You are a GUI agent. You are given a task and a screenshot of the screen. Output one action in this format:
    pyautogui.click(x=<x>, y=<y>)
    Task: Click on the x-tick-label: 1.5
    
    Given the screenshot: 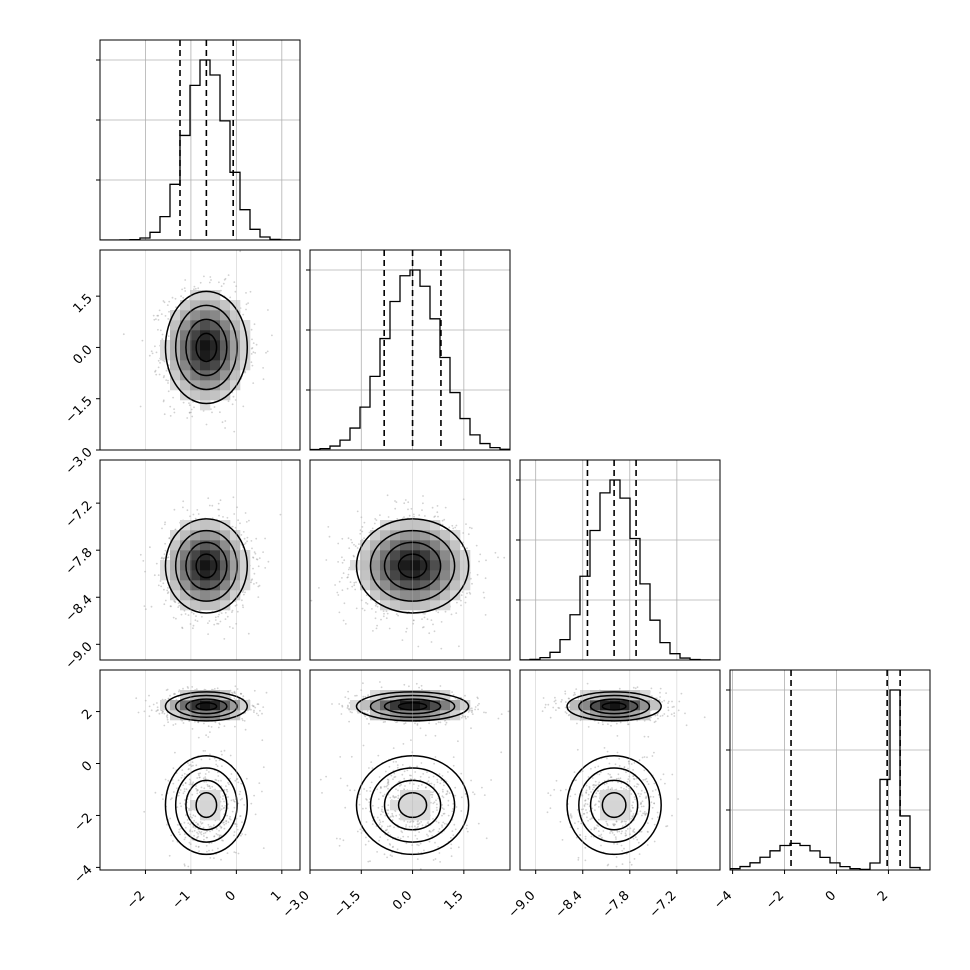 What is the action you would take?
    pyautogui.click(x=453, y=900)
    